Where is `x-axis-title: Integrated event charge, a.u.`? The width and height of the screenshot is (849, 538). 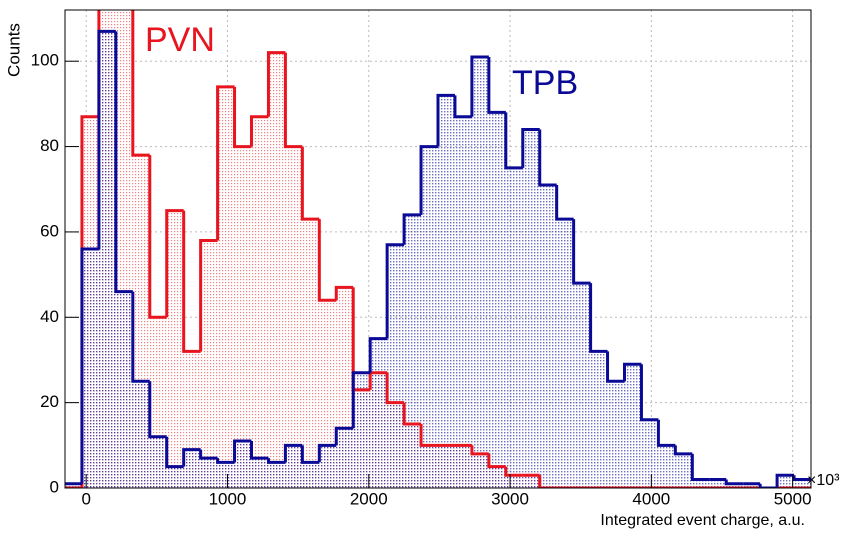
x-axis-title: Integrated event charge, a.u. is located at coordinates (702, 520).